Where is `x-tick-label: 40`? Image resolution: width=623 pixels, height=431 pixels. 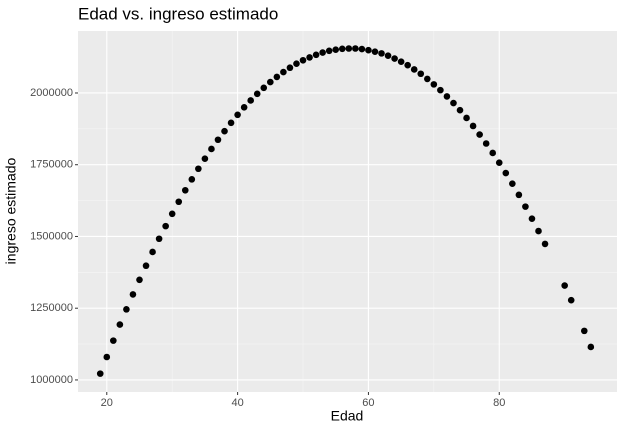 x-tick-label: 40 is located at coordinates (237, 403).